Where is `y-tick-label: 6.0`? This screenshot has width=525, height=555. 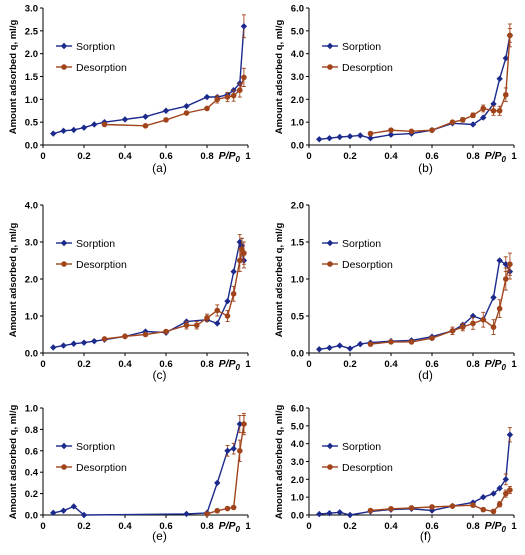 y-tick-label: 6.0 is located at coordinates (297, 409).